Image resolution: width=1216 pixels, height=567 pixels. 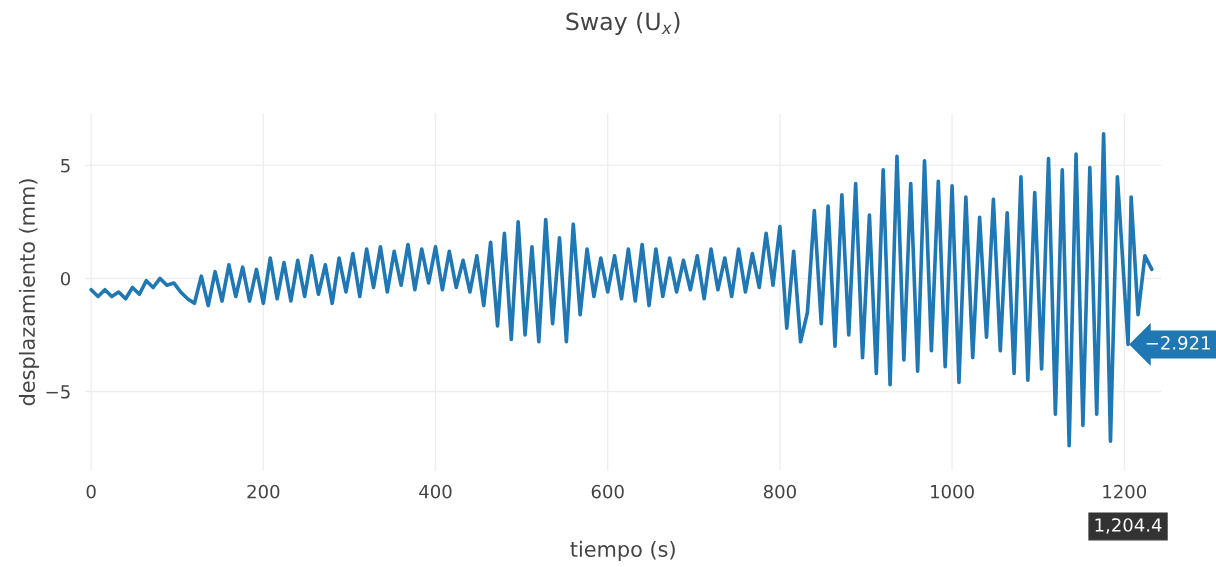 What do you see at coordinates (622, 551) in the screenshot?
I see `x-axis-title: tiempo (s)` at bounding box center [622, 551].